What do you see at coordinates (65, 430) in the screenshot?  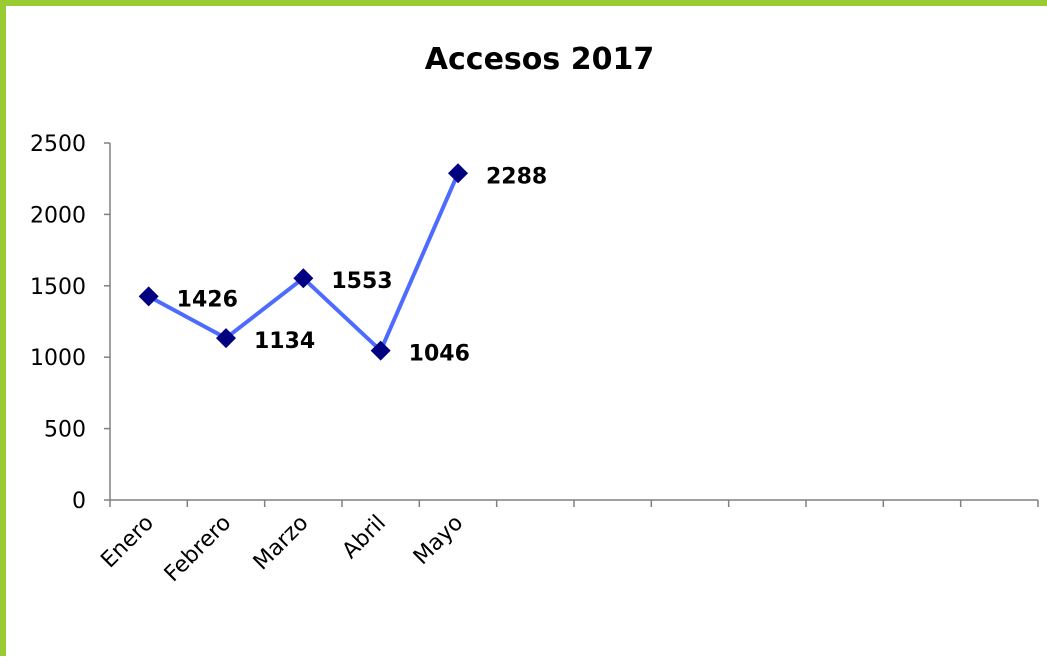 I see `y-tick-label: 500` at bounding box center [65, 430].